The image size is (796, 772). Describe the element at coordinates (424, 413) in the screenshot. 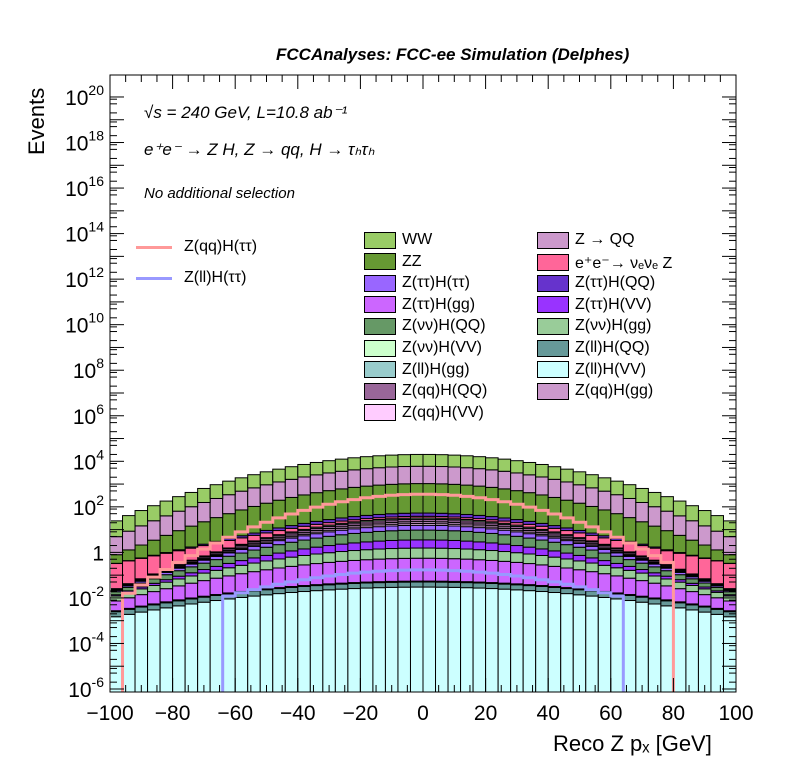

I see `legend-entry-z-qq-h-vv: Z(qq)H(VV)` at that location.